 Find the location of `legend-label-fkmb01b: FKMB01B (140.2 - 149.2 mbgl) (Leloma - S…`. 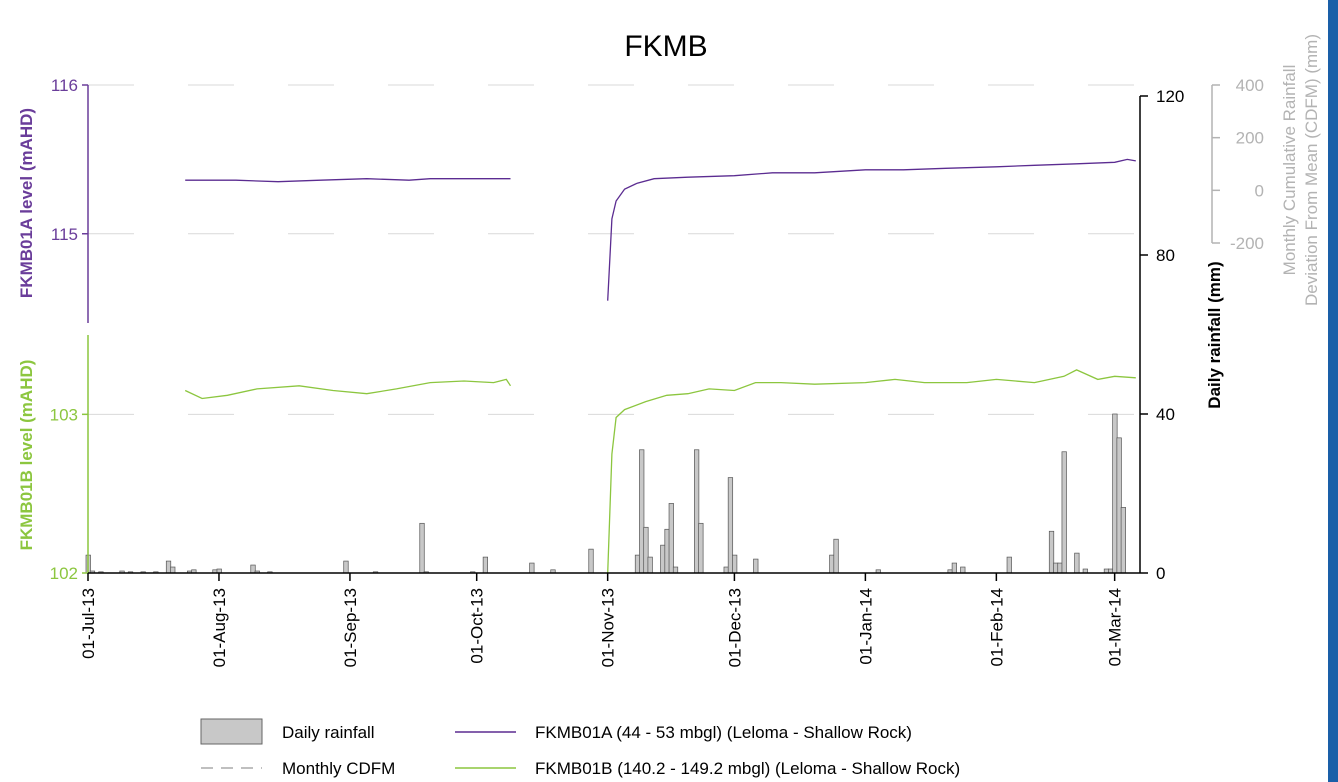

legend-label-fkmb01b: FKMB01B (140.2 - 149.2 mbgl) (Leloma - S… is located at coordinates (747, 768).